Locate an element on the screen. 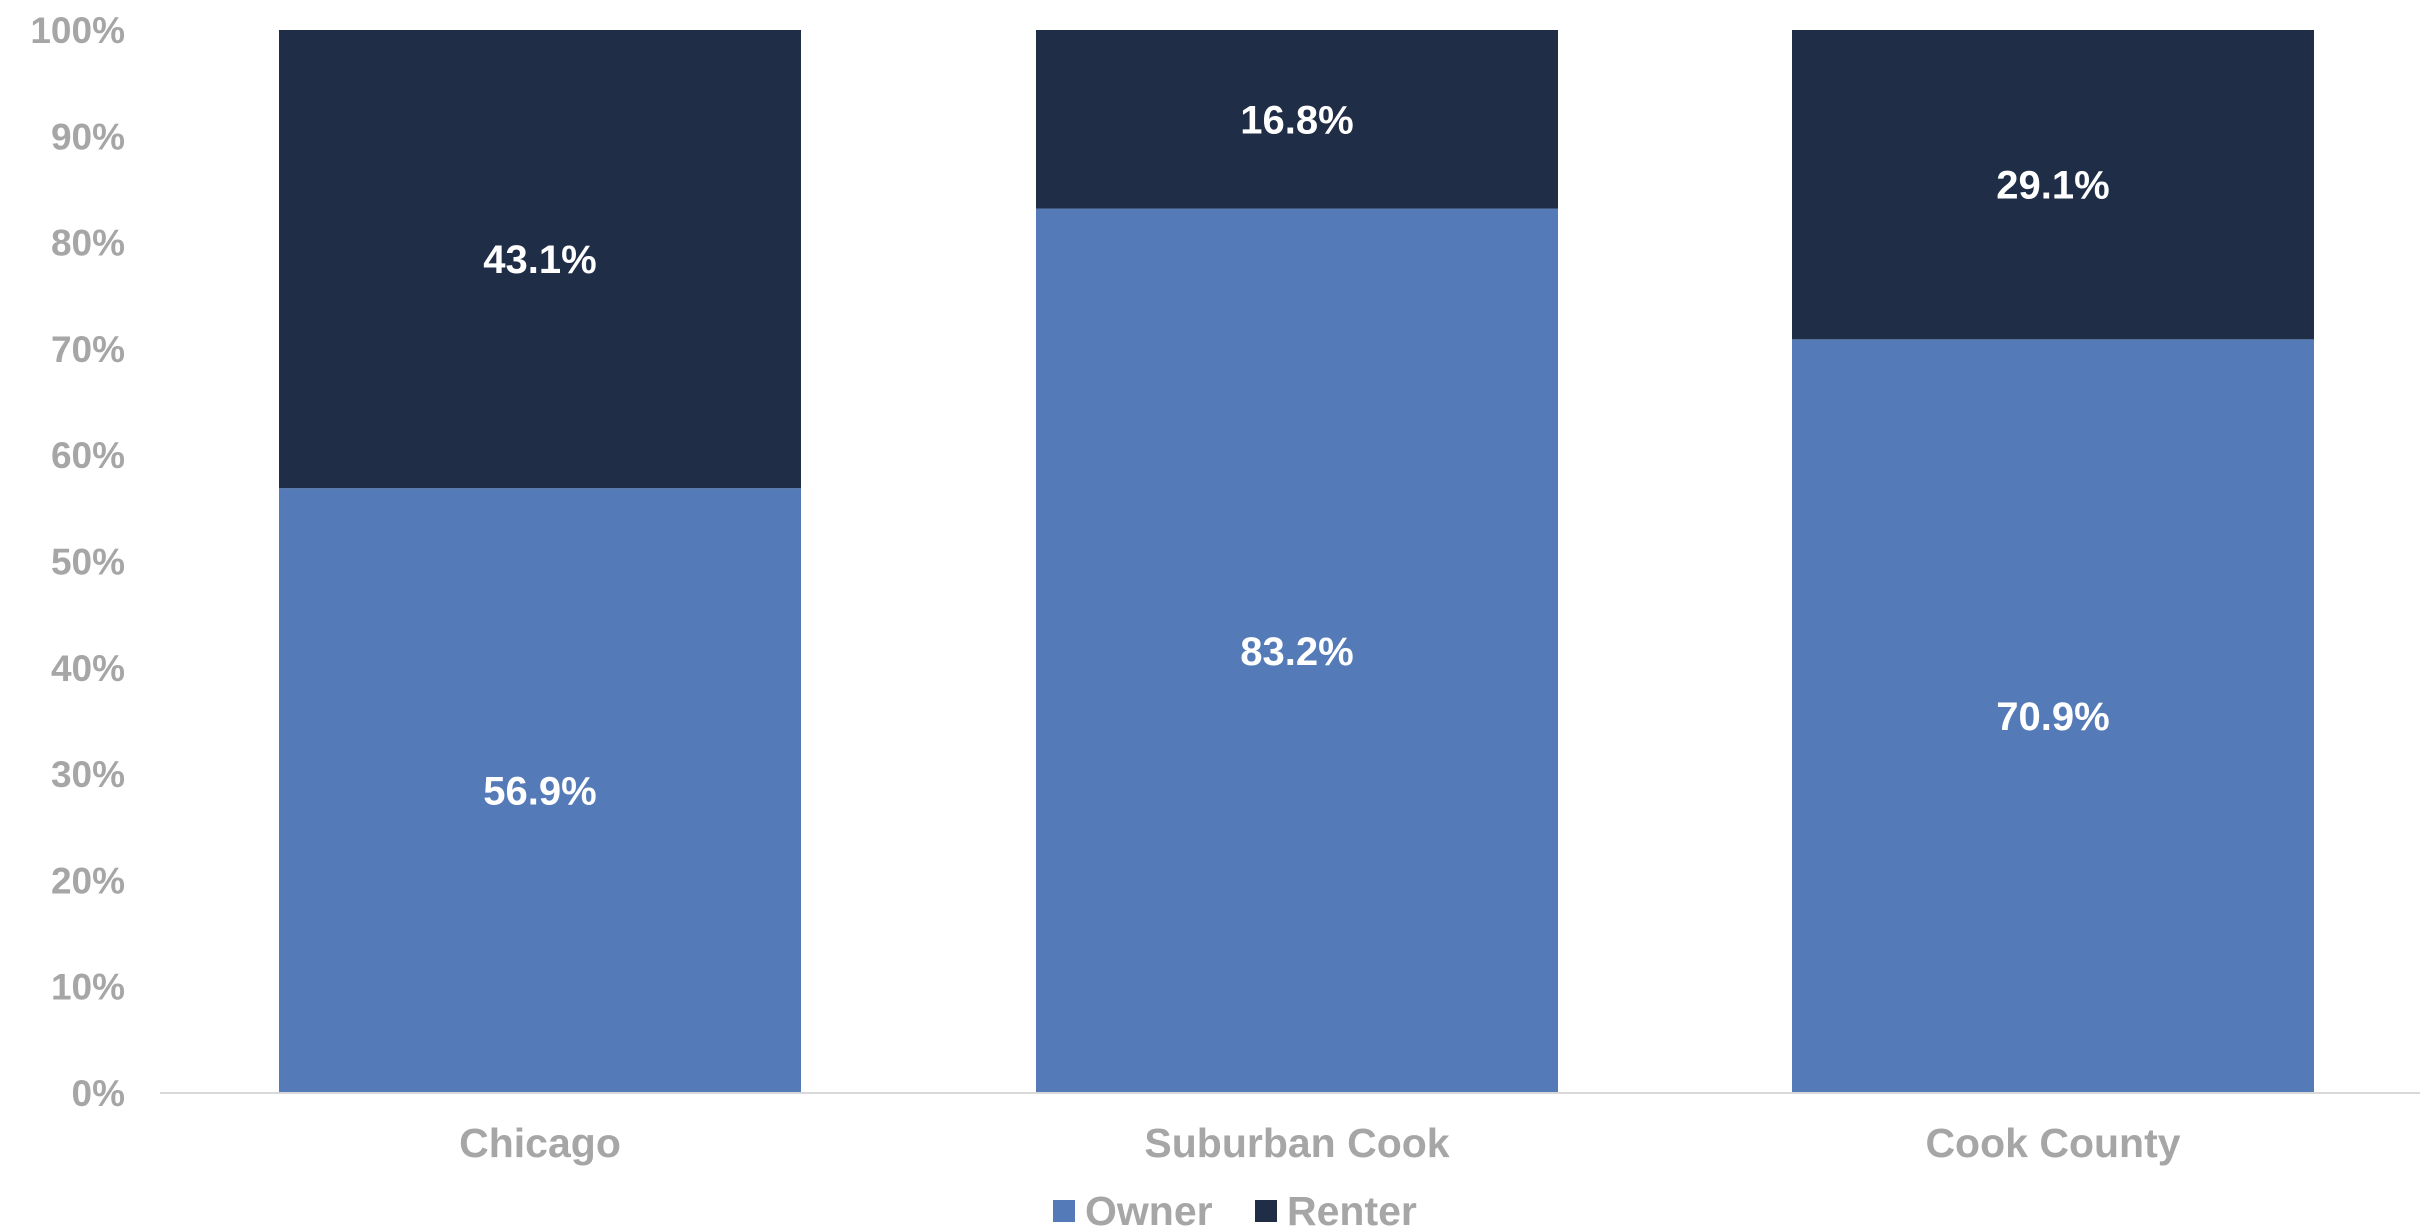  x-category-label: Suburban Cook is located at coordinates (1296, 1143).